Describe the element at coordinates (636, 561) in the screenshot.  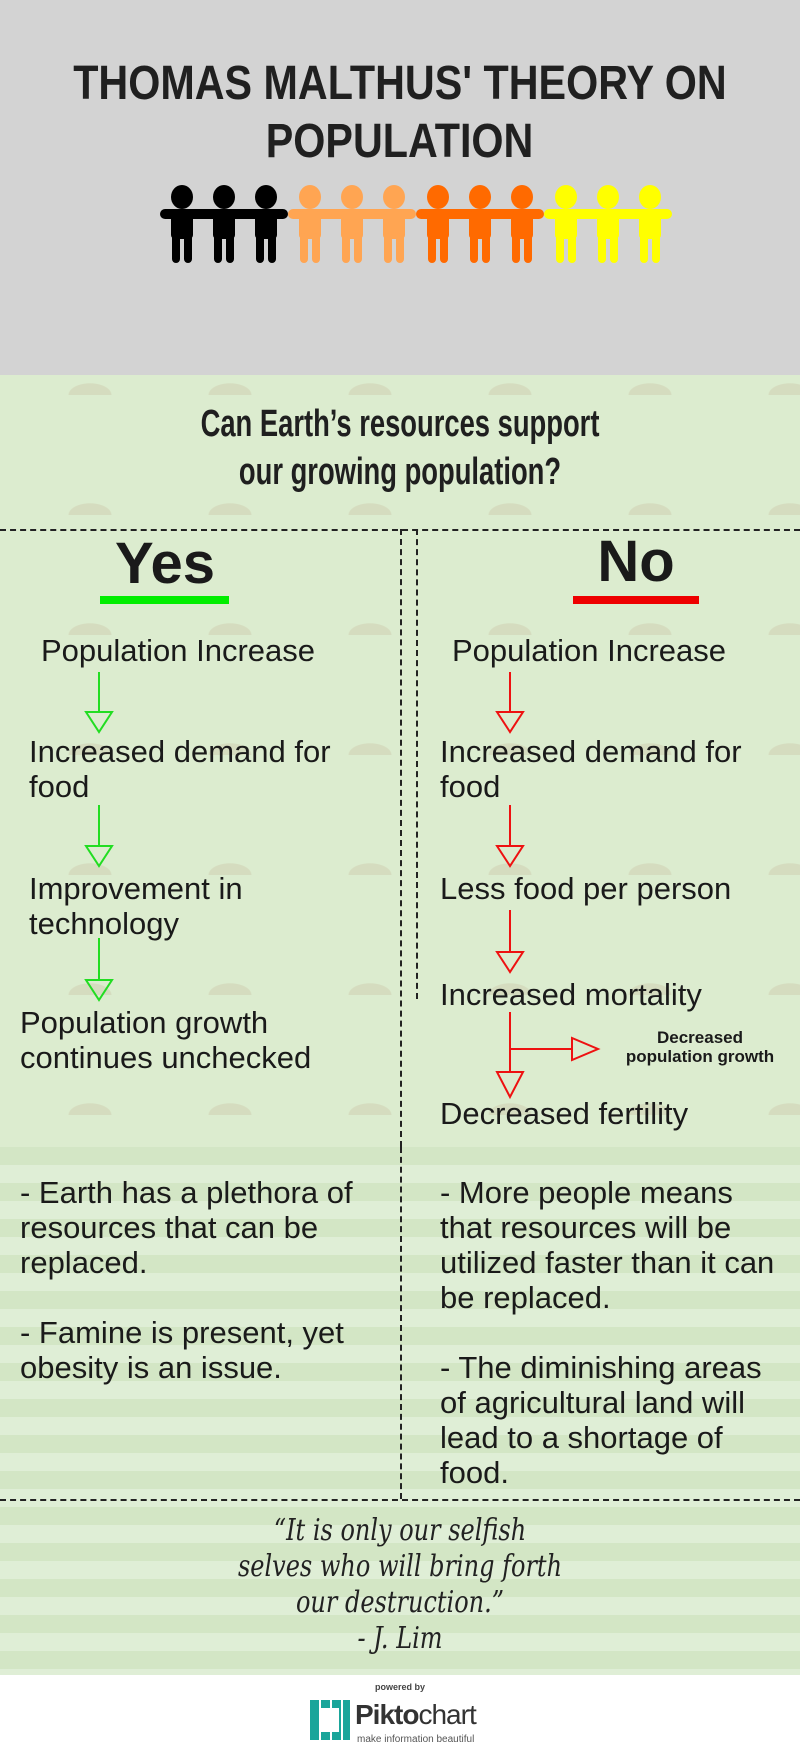
I see `no-heading: No` at that location.